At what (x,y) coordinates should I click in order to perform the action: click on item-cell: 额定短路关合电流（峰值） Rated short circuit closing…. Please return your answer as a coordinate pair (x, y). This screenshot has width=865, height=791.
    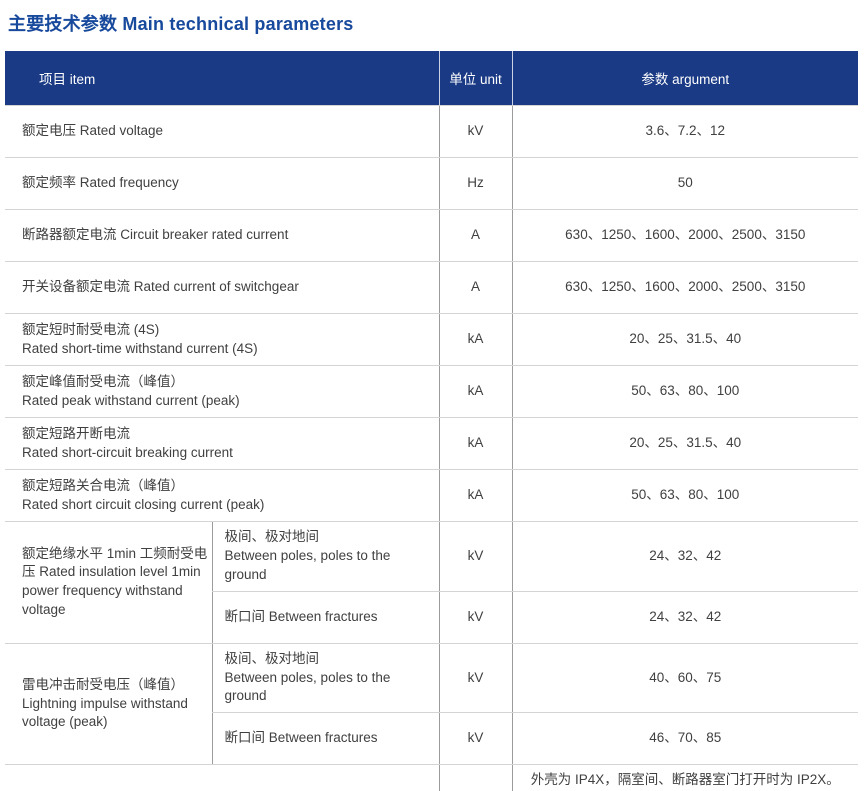
    Looking at the image, I should click on (222, 495).